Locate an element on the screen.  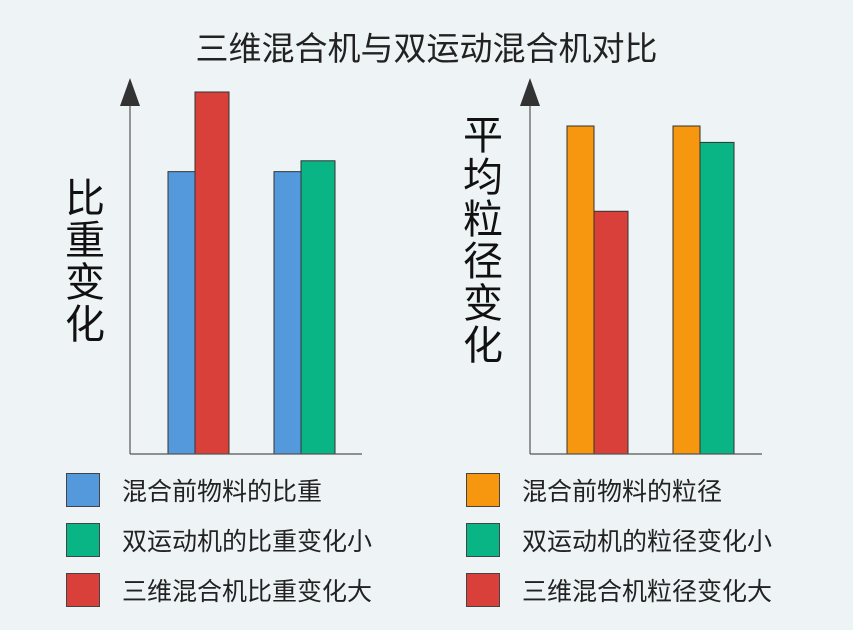
legend-item: 混合前物料的比重 is located at coordinates (219, 490).